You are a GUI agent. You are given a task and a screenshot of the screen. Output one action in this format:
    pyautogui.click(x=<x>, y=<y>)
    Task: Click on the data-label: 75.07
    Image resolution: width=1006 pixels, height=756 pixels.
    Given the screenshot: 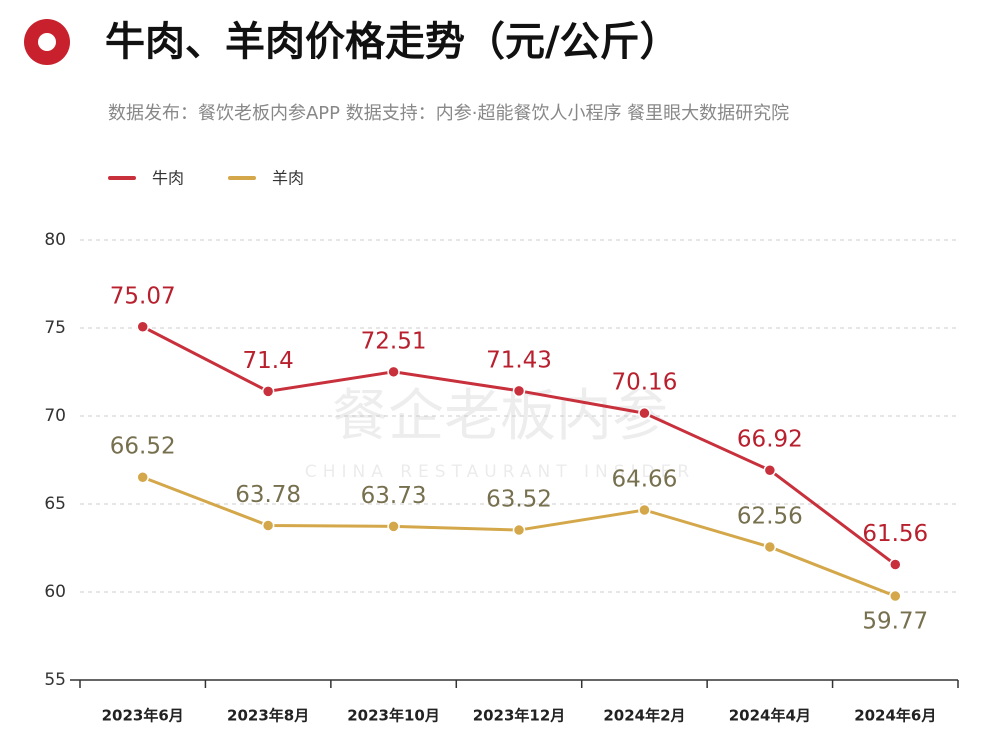 What is the action you would take?
    pyautogui.click(x=143, y=296)
    